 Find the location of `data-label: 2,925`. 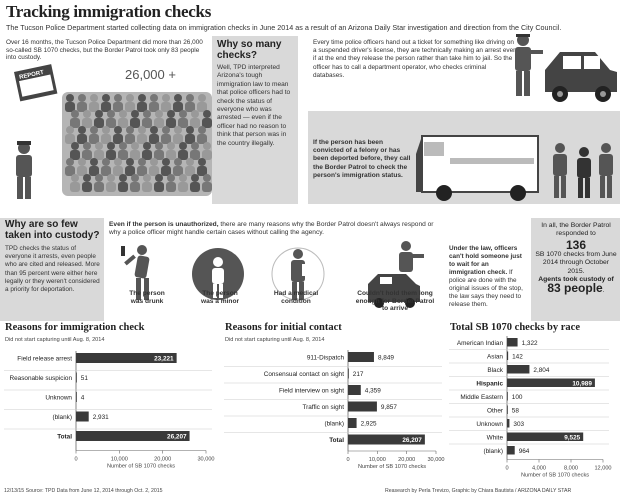

data-label: 2,925 is located at coordinates (369, 424).